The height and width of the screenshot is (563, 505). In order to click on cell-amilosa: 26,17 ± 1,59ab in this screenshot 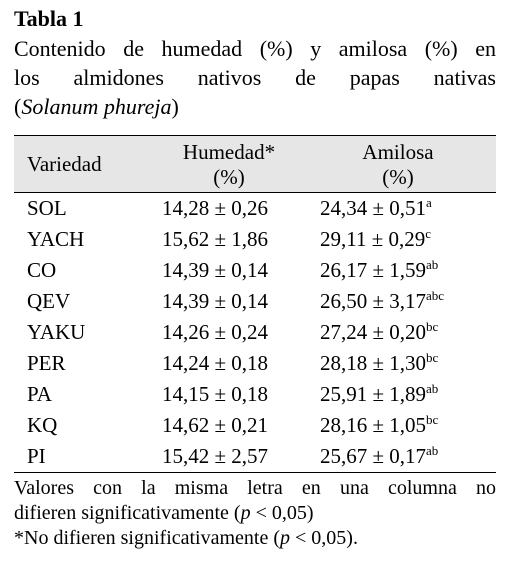, I will do `click(408, 270)`.